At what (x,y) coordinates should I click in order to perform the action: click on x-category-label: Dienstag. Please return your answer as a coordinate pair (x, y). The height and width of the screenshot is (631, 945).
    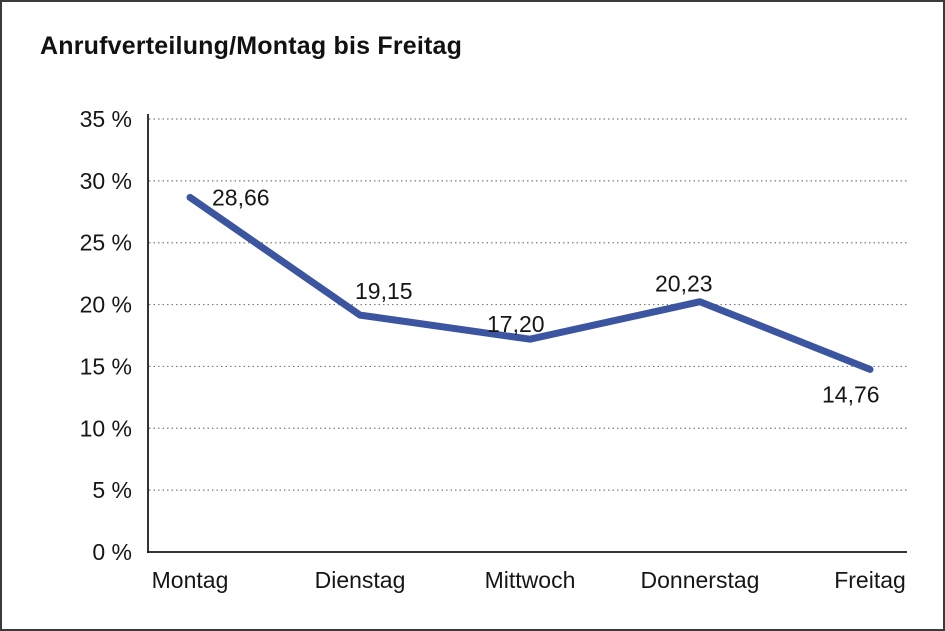
    Looking at the image, I should click on (360, 580).